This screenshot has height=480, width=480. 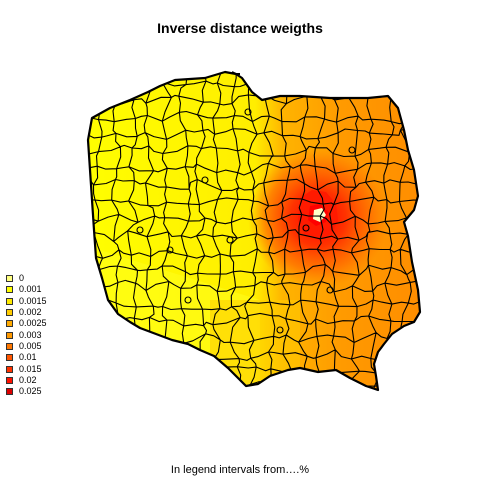 I want to click on legend-item: 0.01, so click(x=26, y=357).